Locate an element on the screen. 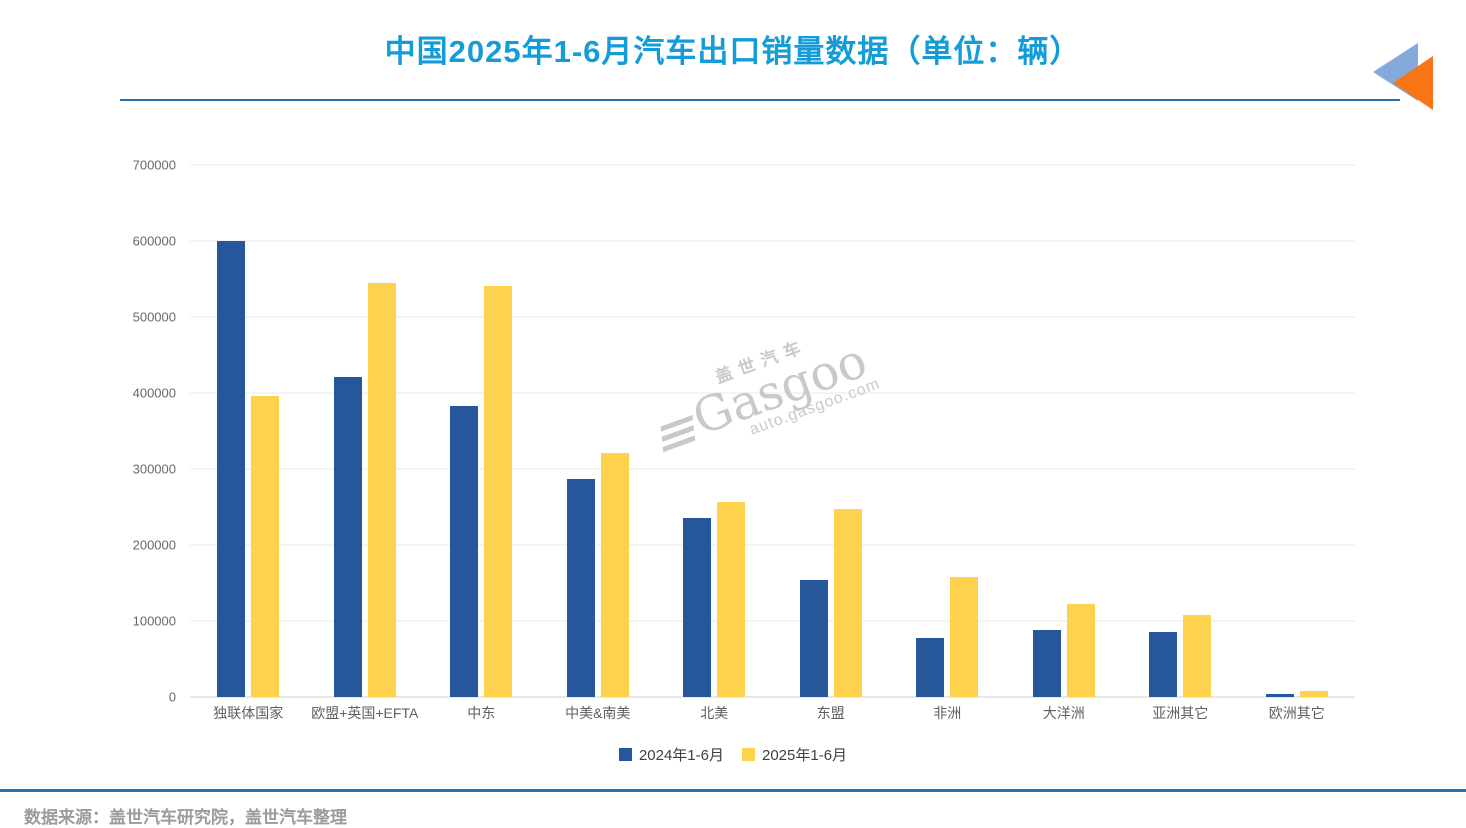  source-note: 数据来源：盖世汽车研究院，盖世汽车整理 is located at coordinates (185, 817).